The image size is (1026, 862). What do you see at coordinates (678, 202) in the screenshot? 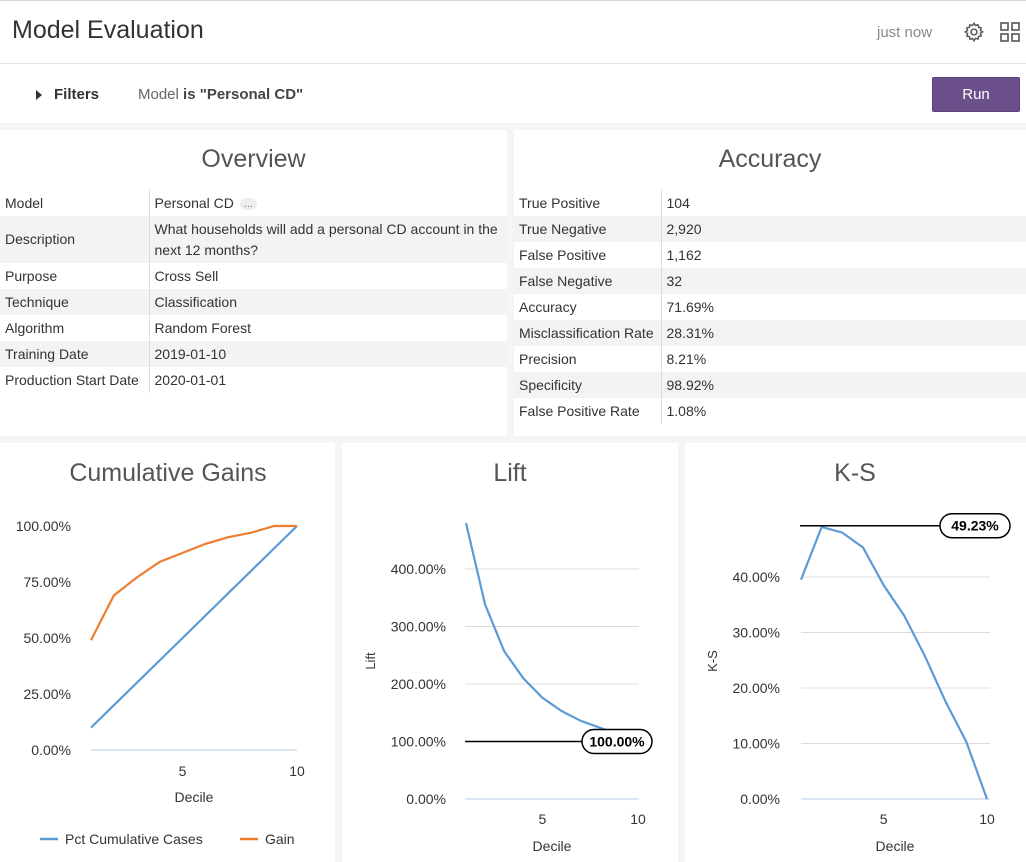
I see `row-value: 104` at bounding box center [678, 202].